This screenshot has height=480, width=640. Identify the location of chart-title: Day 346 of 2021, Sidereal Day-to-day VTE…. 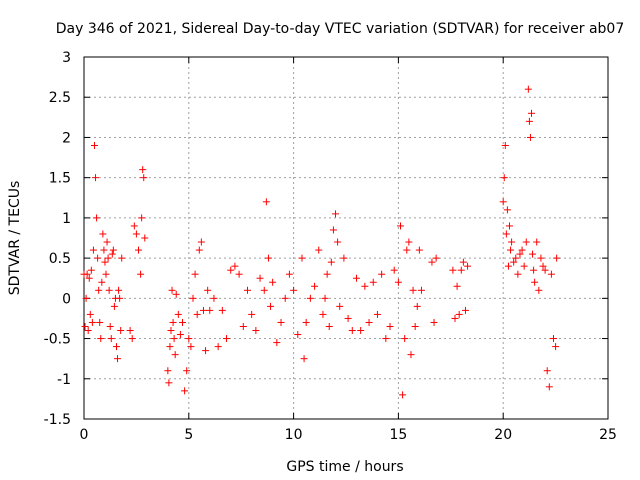
(340, 29).